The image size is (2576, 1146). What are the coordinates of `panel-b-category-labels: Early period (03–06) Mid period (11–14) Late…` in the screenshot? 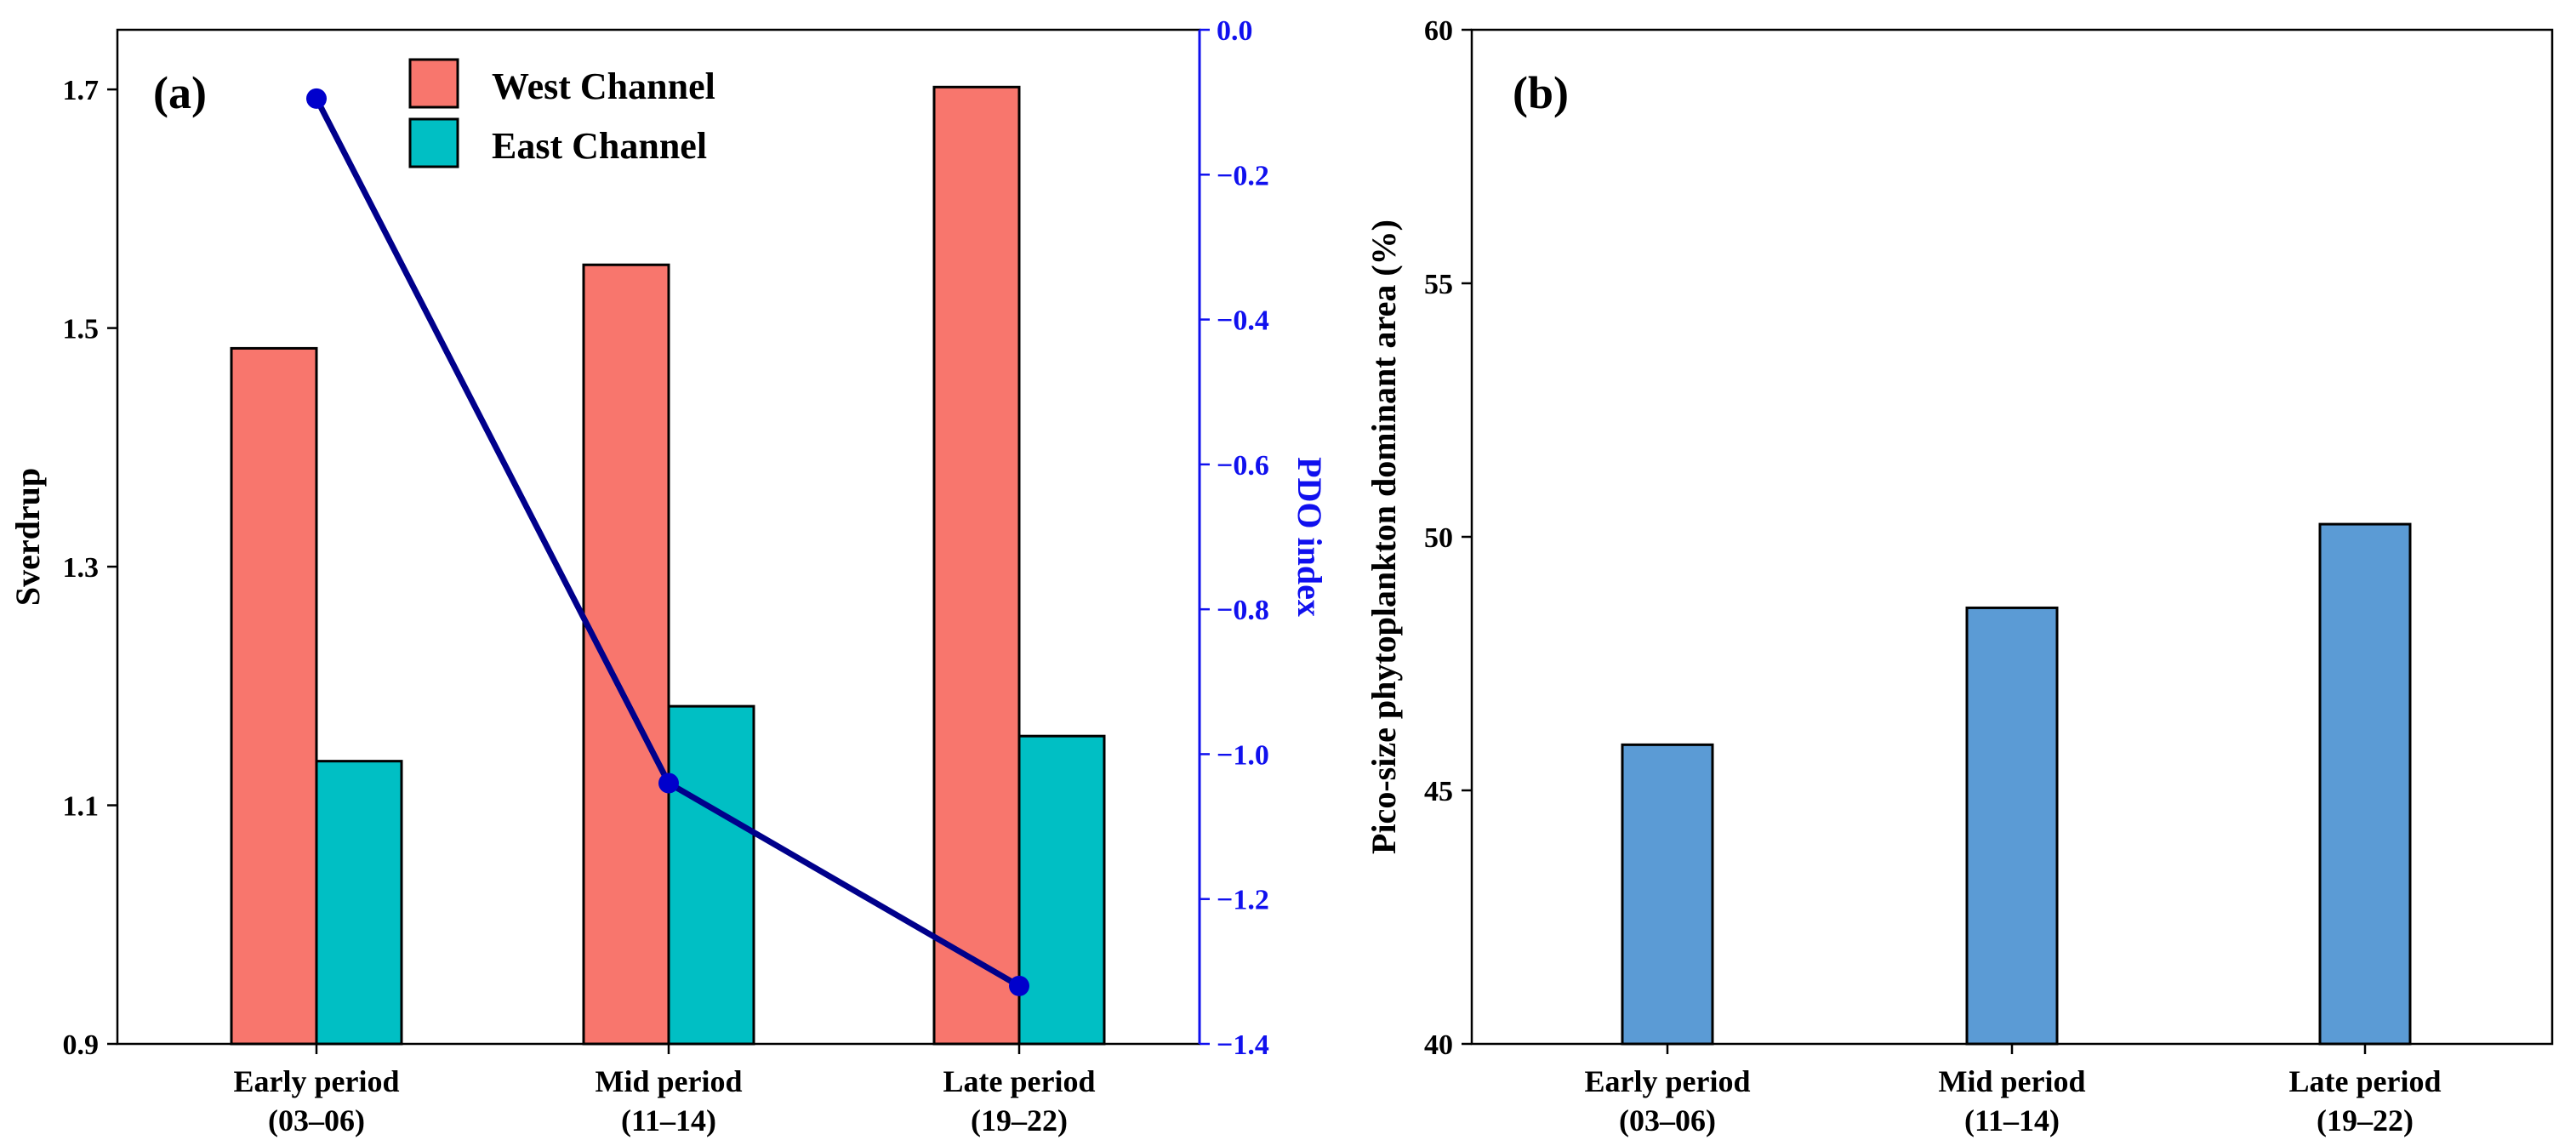 It's located at (2013, 1090).